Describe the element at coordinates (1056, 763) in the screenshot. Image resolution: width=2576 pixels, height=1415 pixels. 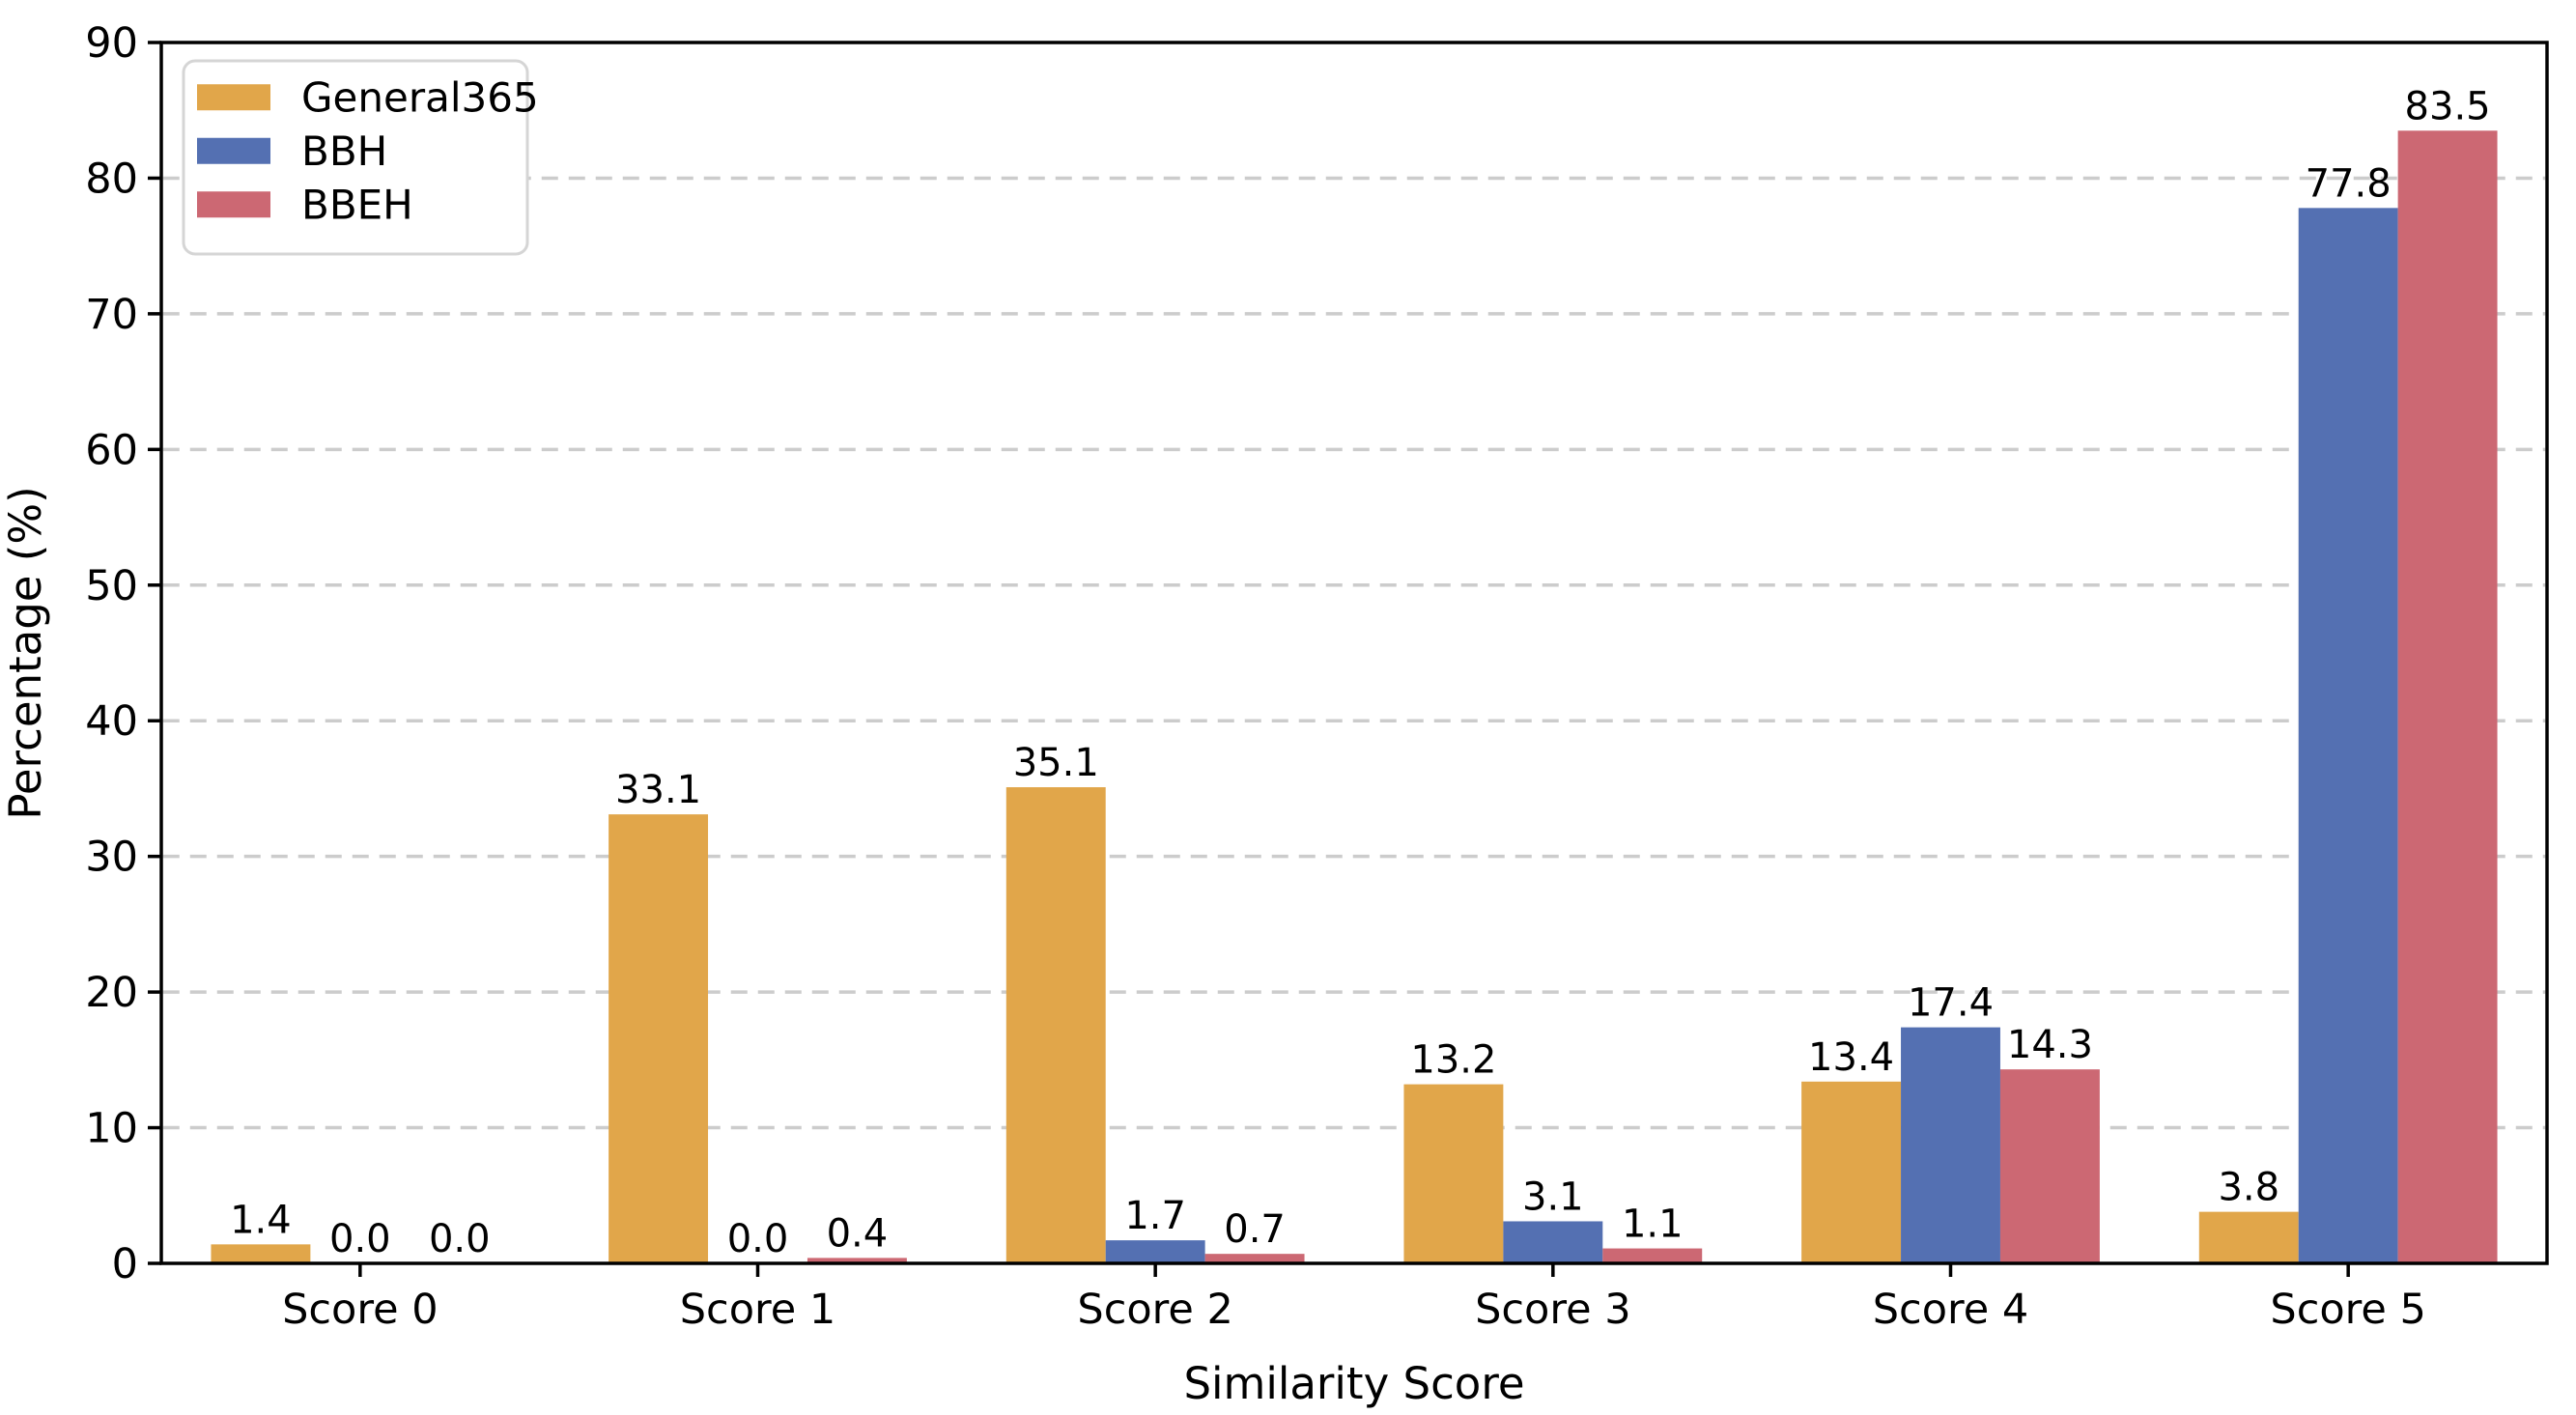
I see `bar-value-label: 35.1` at that location.